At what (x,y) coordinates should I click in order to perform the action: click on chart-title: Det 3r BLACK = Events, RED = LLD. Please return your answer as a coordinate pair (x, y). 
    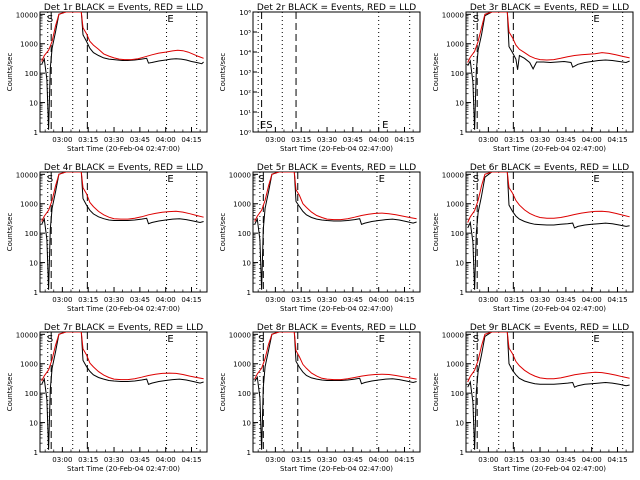
    Looking at the image, I should click on (549, 8).